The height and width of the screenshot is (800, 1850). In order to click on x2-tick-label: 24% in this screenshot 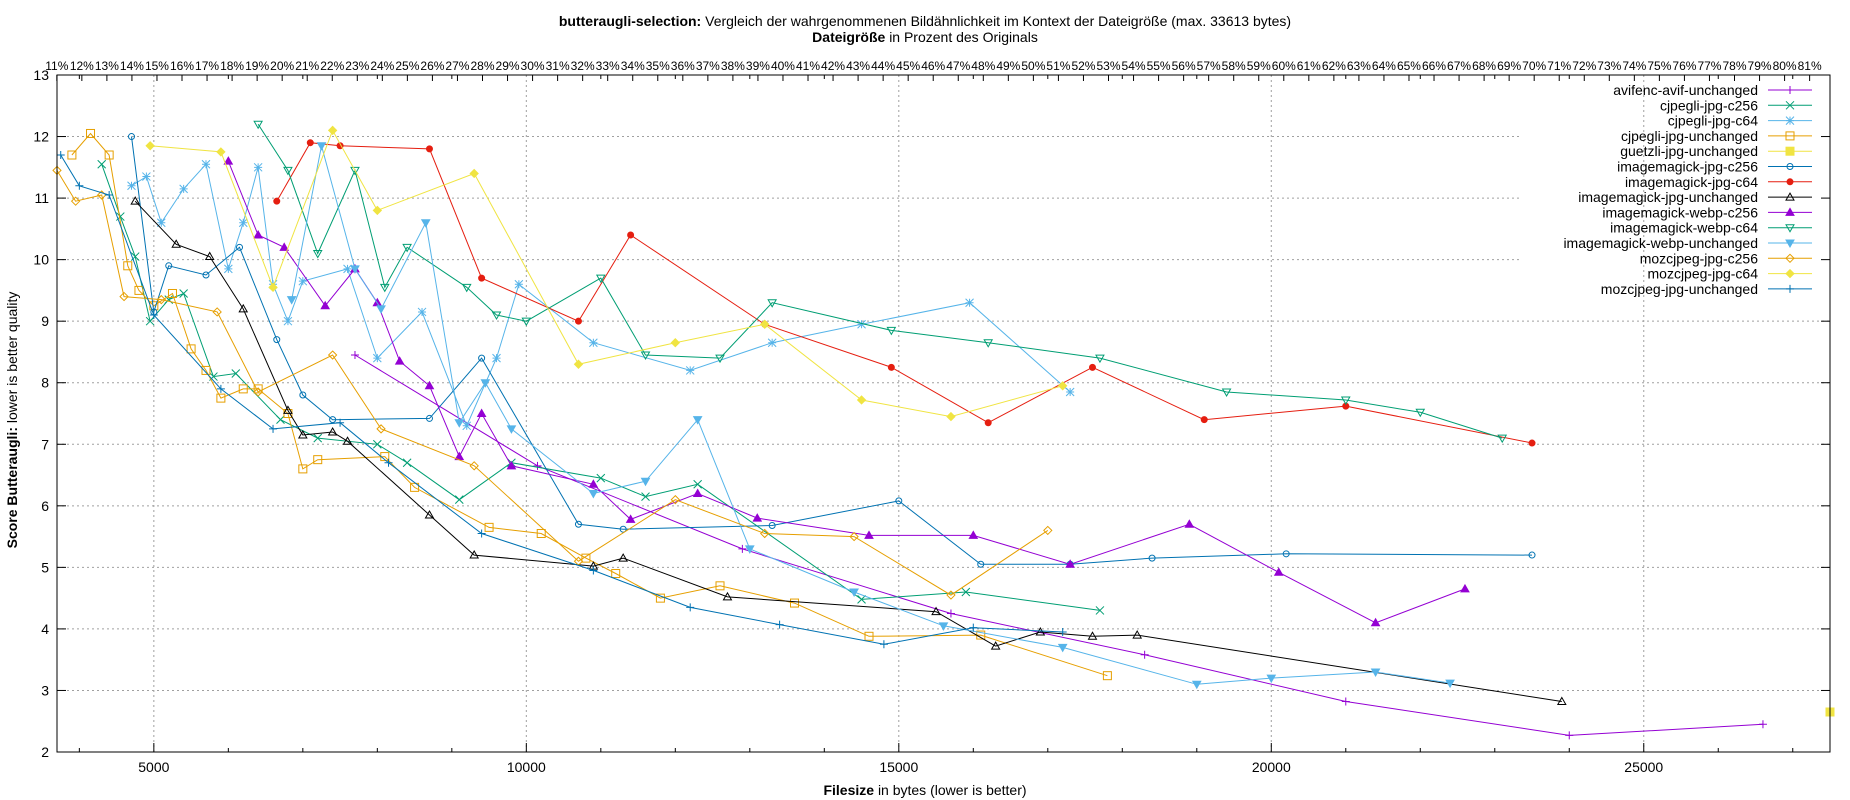, I will do `click(382, 66)`.